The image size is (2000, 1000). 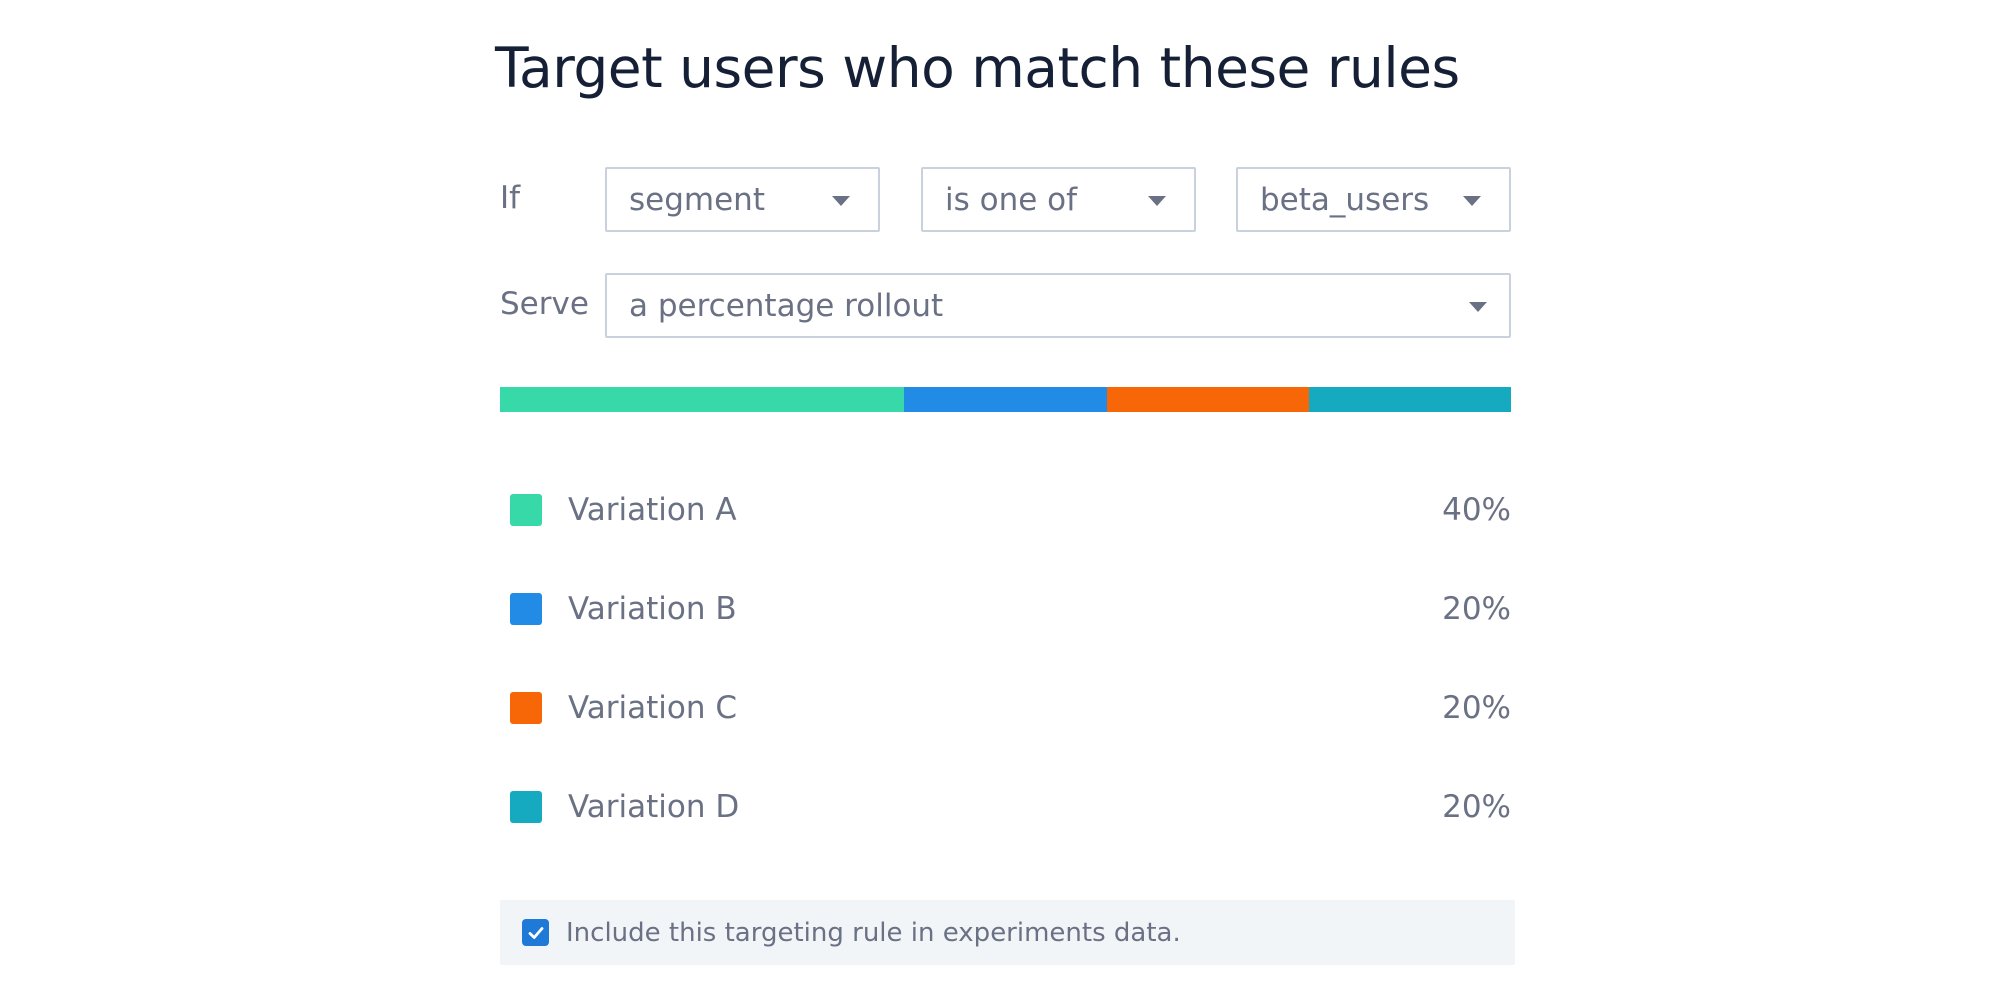 I want to click on attribute-select: segment, so click(x=742, y=199).